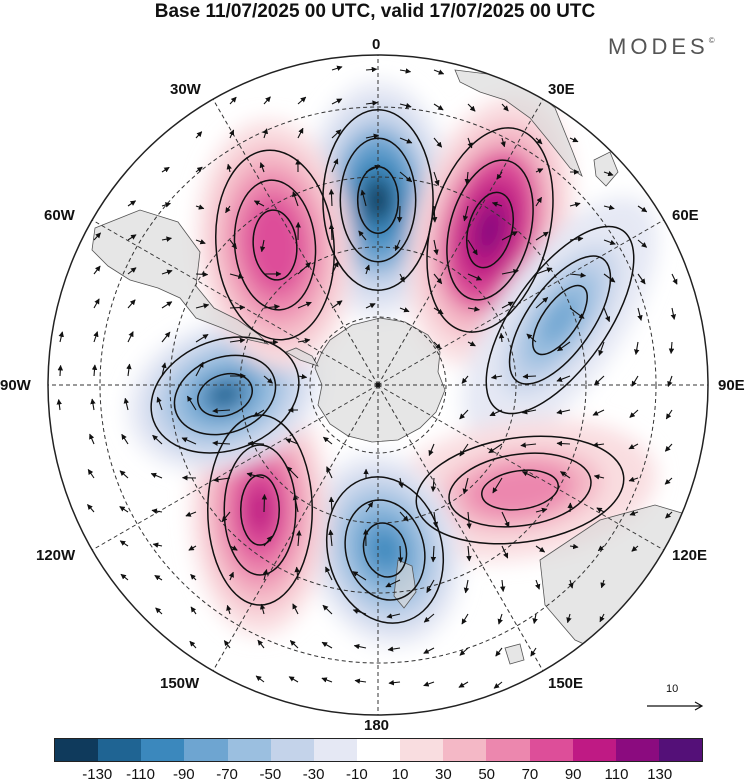  I want to click on lon-label-150w: 150W, so click(179, 684).